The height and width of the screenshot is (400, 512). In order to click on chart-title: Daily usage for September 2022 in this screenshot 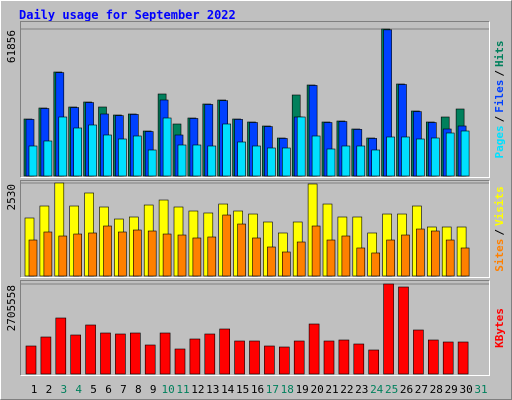, I will do `click(127, 15)`.